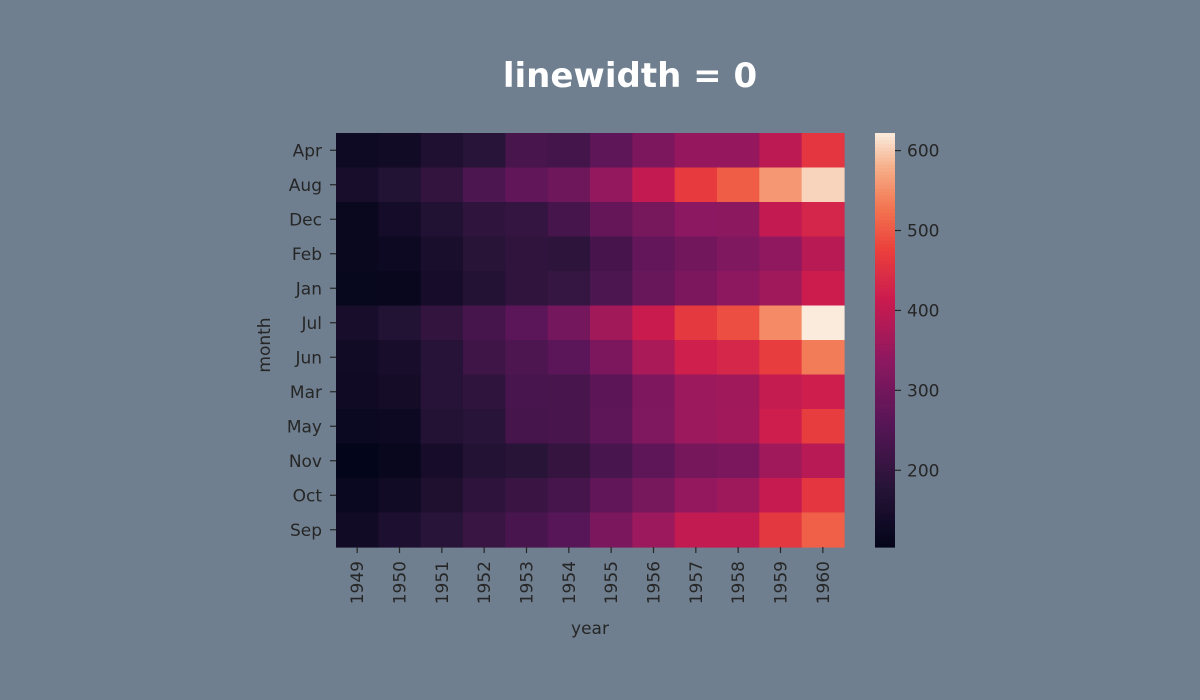  What do you see at coordinates (305, 186) in the screenshot?
I see `y-tick-label: Aug` at bounding box center [305, 186].